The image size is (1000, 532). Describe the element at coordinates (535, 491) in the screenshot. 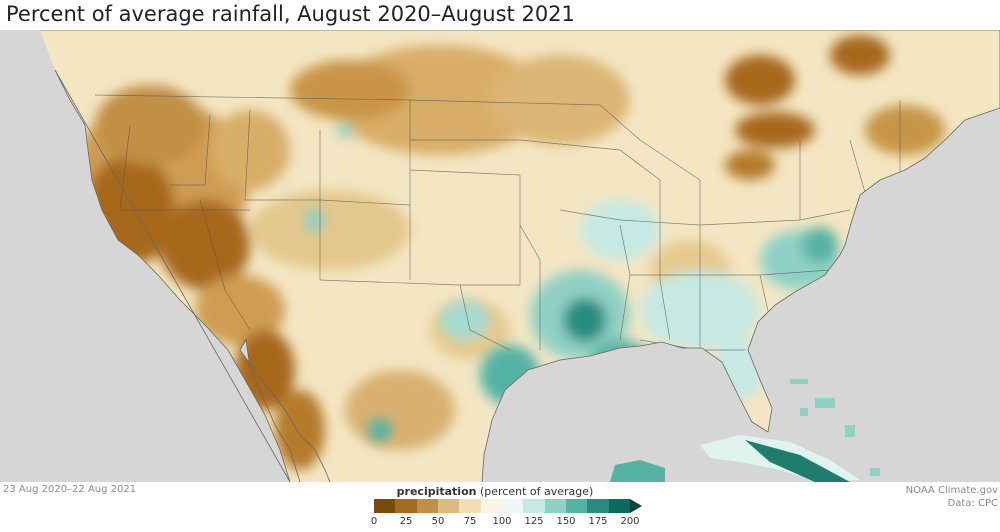

I see `legend-label-rest: (percent of average)` at that location.